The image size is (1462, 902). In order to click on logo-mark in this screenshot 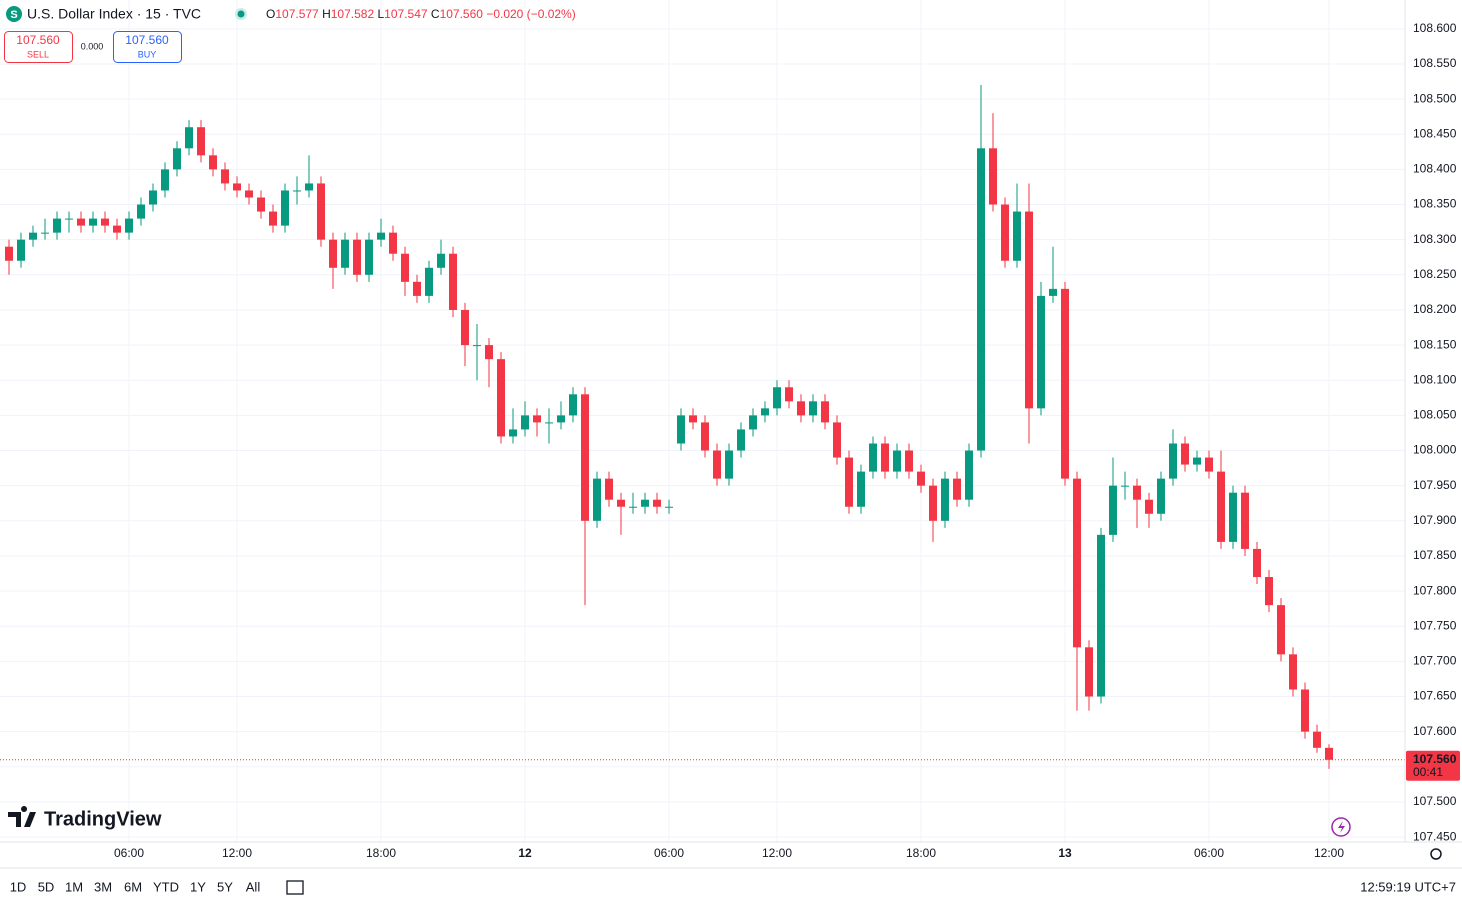, I will do `click(22, 816)`.